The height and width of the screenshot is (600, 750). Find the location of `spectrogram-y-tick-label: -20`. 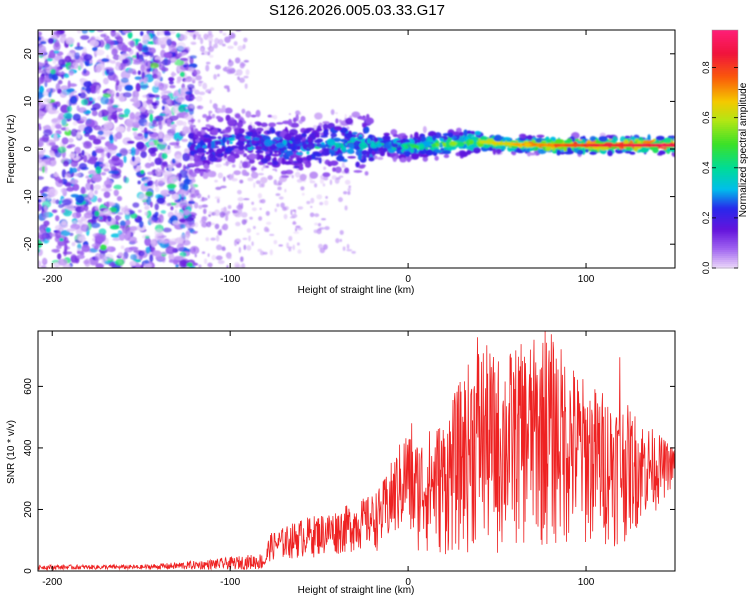

spectrogram-y-tick-label: -20 is located at coordinates (28, 244).